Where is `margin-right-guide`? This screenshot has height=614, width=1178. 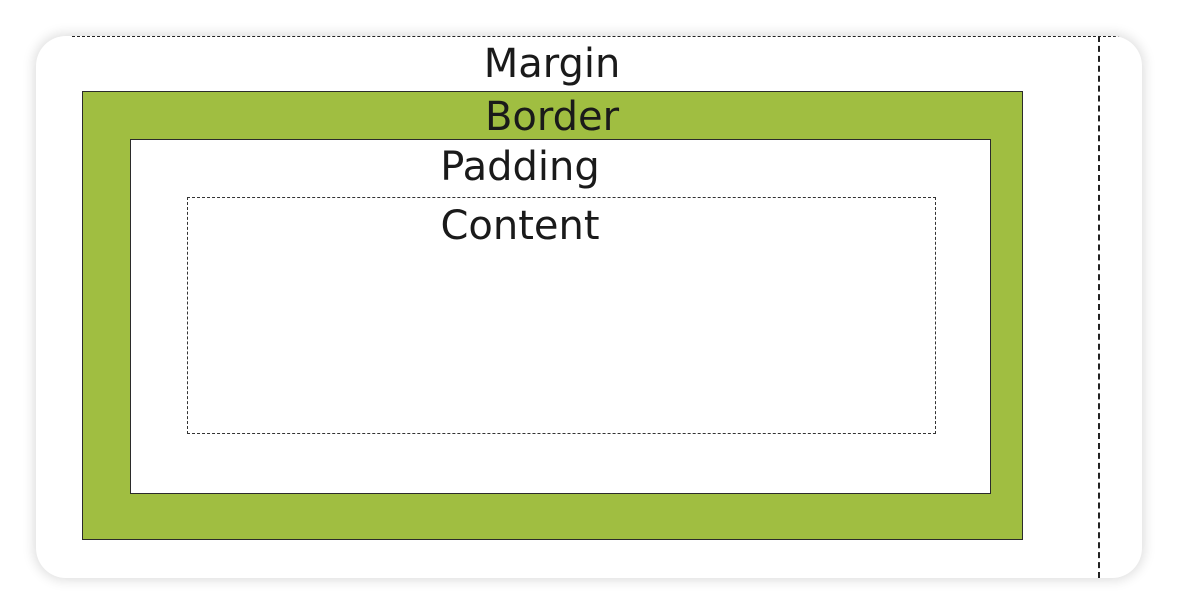 margin-right-guide is located at coordinates (1099, 307).